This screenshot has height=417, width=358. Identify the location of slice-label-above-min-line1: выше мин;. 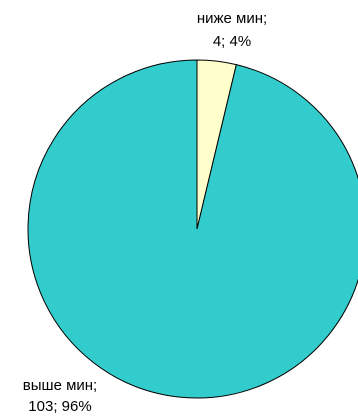
(60, 385).